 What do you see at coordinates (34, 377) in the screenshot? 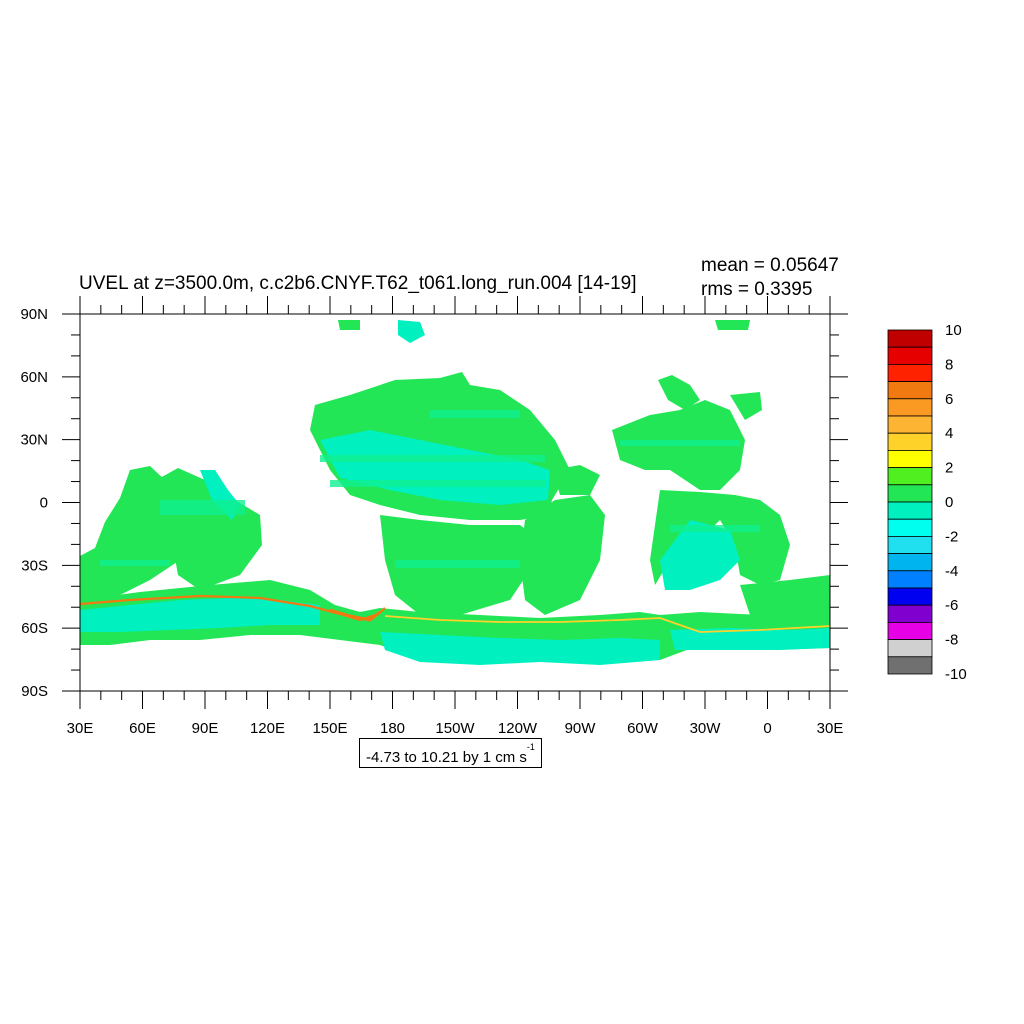
I see `lat-tick-label: 60N` at bounding box center [34, 377].